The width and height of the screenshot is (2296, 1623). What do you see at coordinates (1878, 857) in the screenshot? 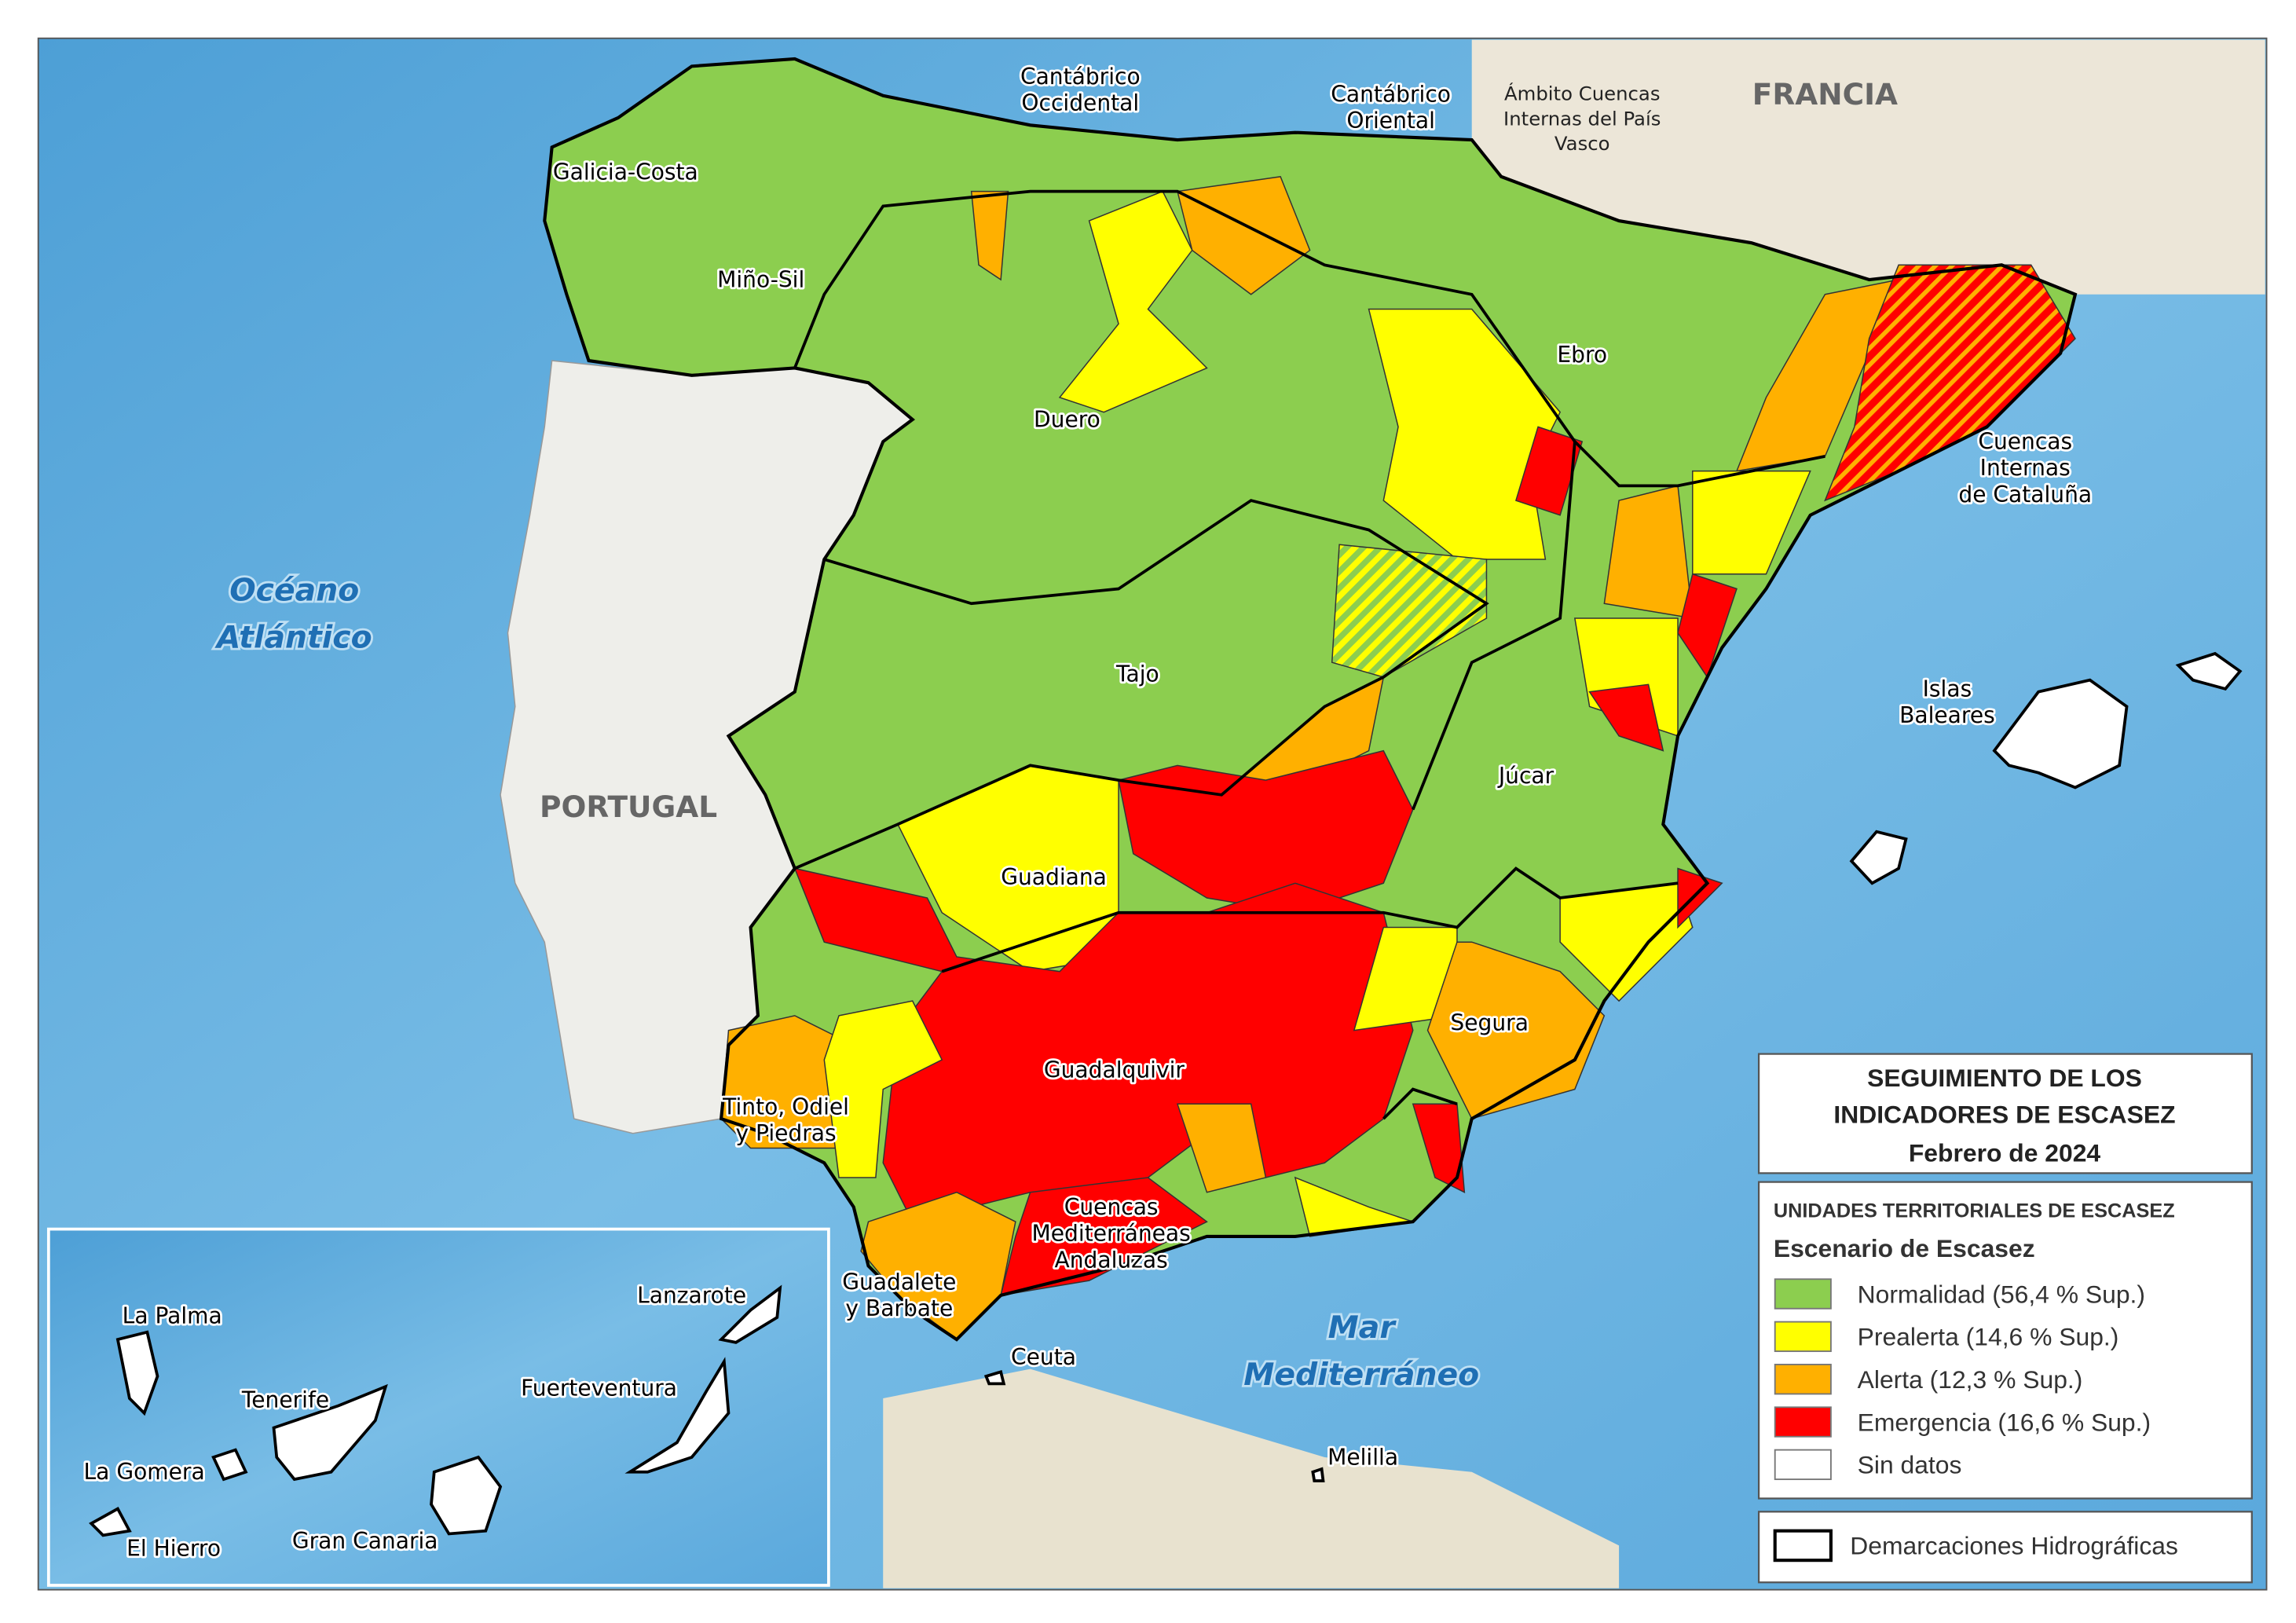
I see `ibiza` at bounding box center [1878, 857].